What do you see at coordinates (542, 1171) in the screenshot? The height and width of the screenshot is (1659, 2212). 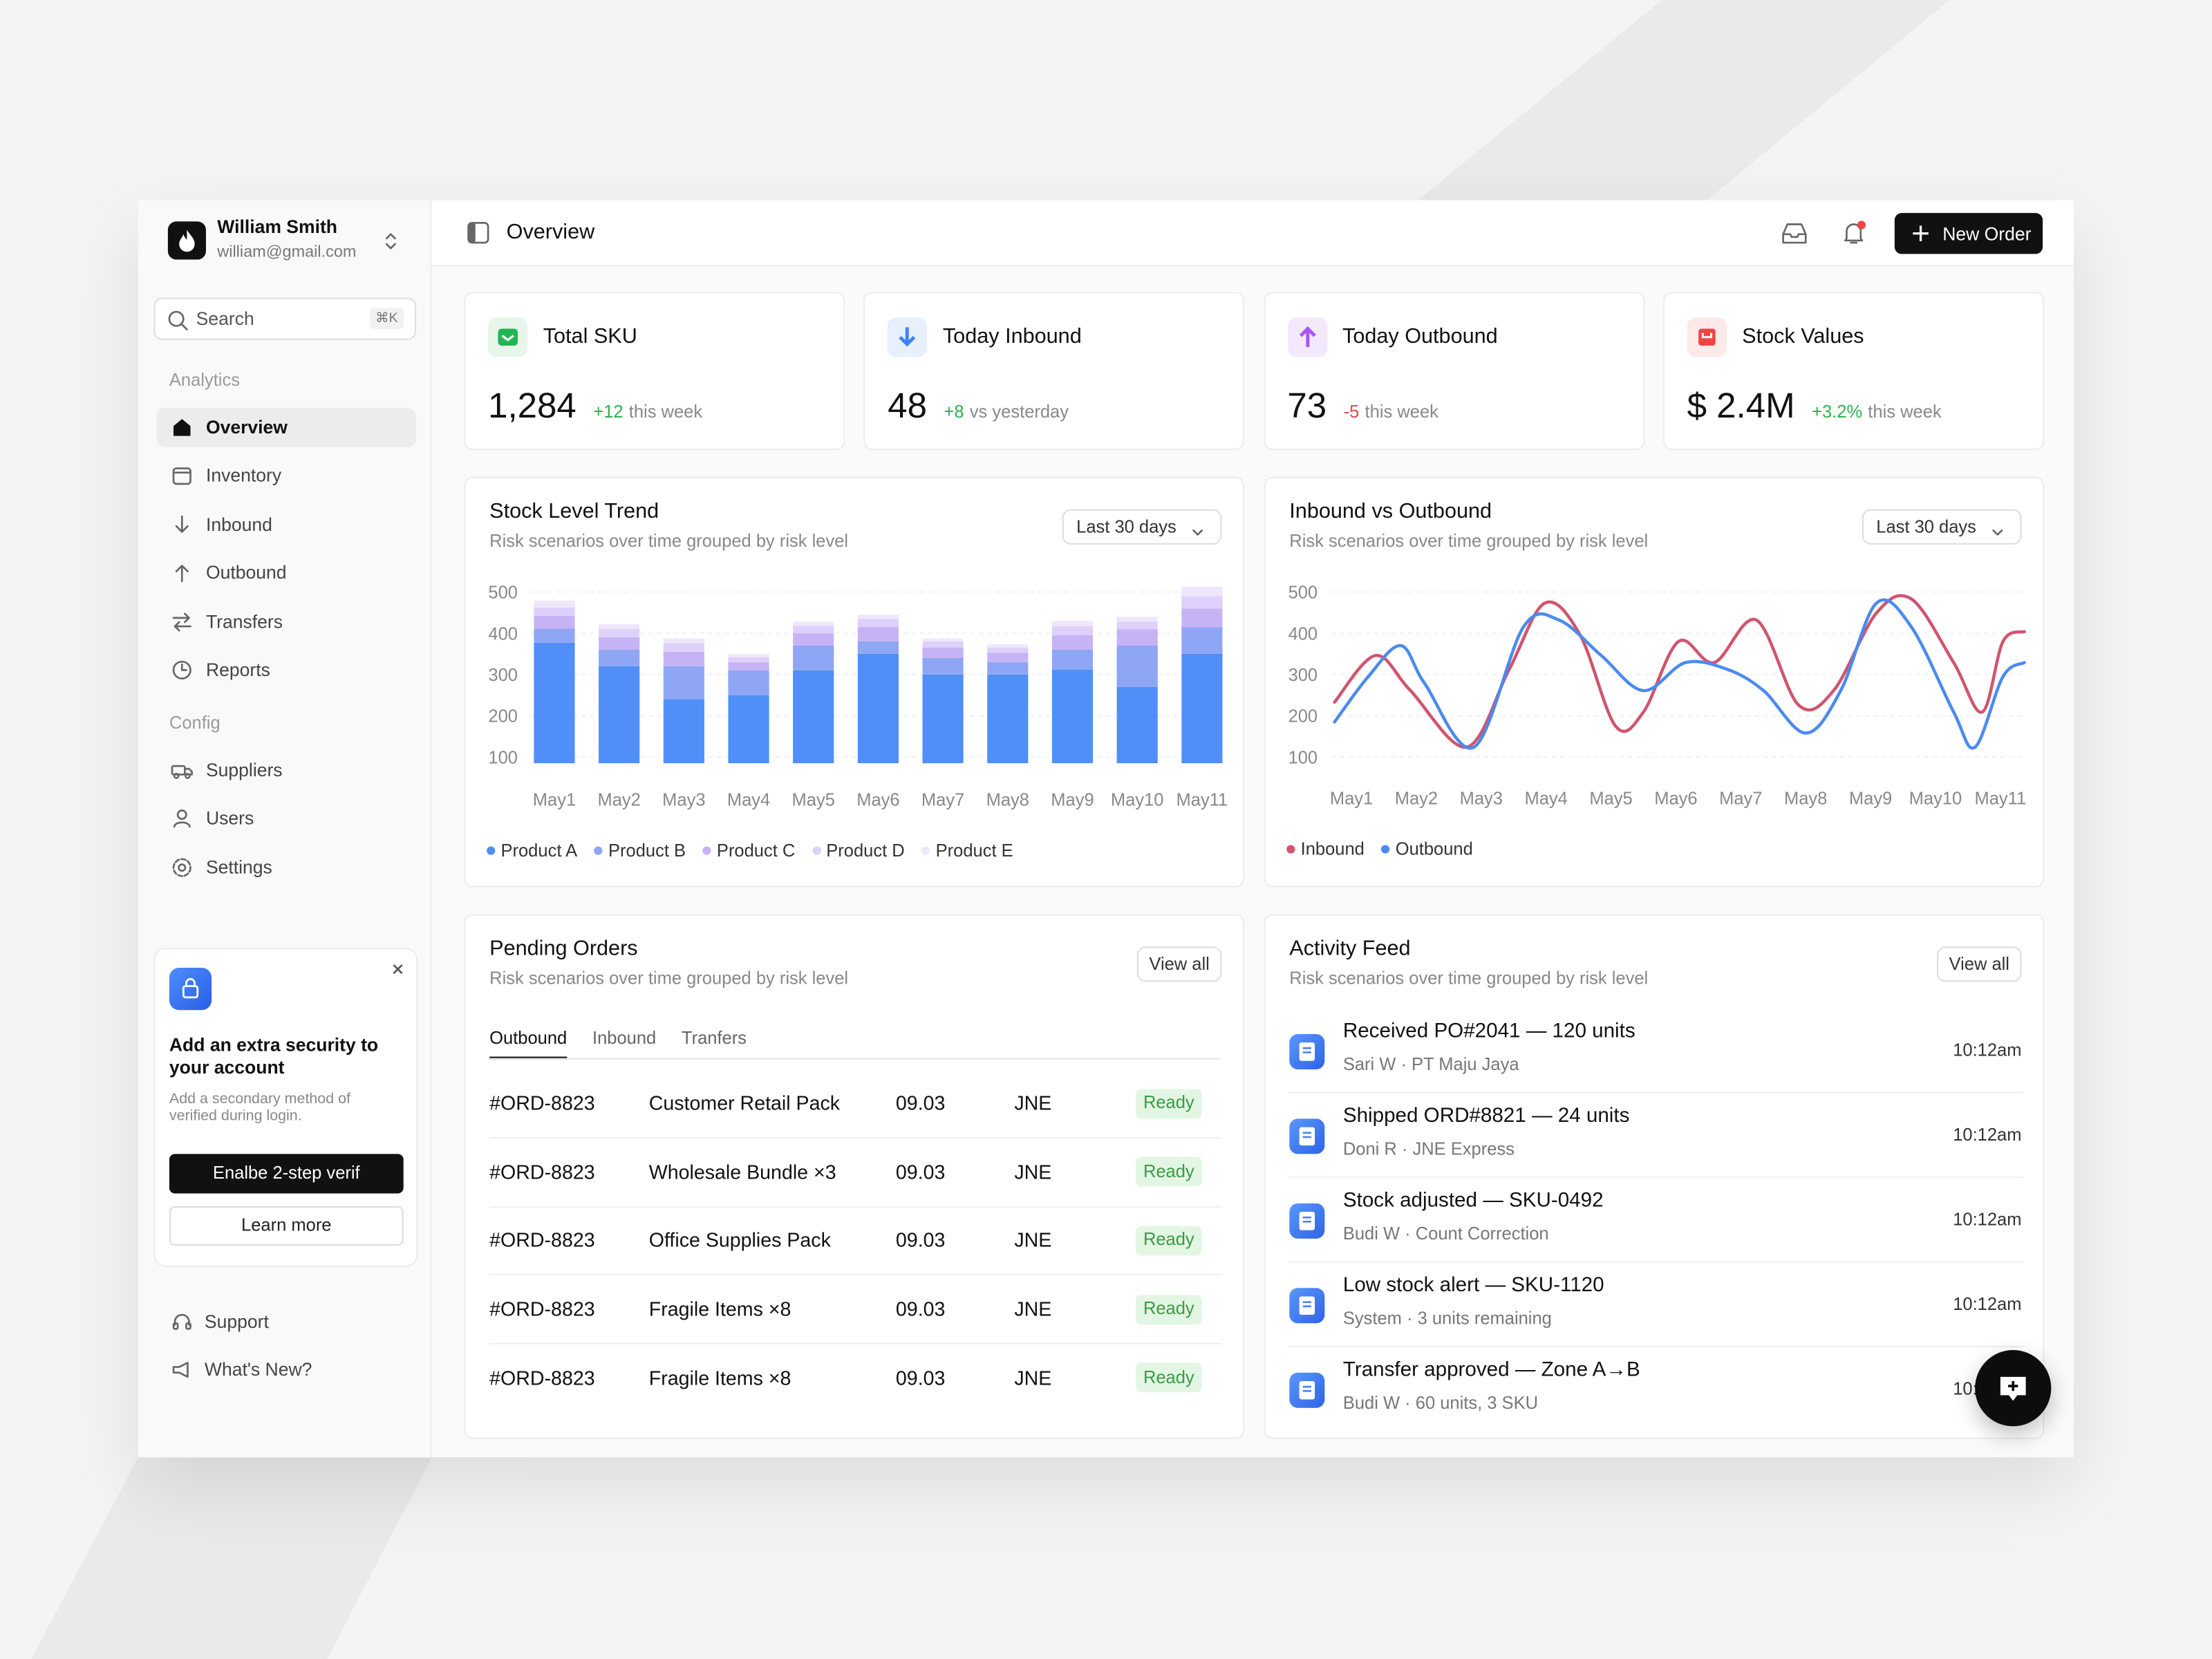 I see `order-cell: #ORD-8823` at bounding box center [542, 1171].